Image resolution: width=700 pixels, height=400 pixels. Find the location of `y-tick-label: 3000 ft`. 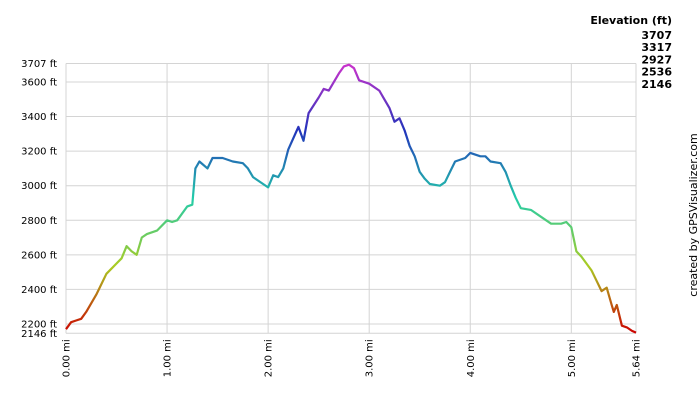

y-tick-label: 3000 ft is located at coordinates (39, 186).